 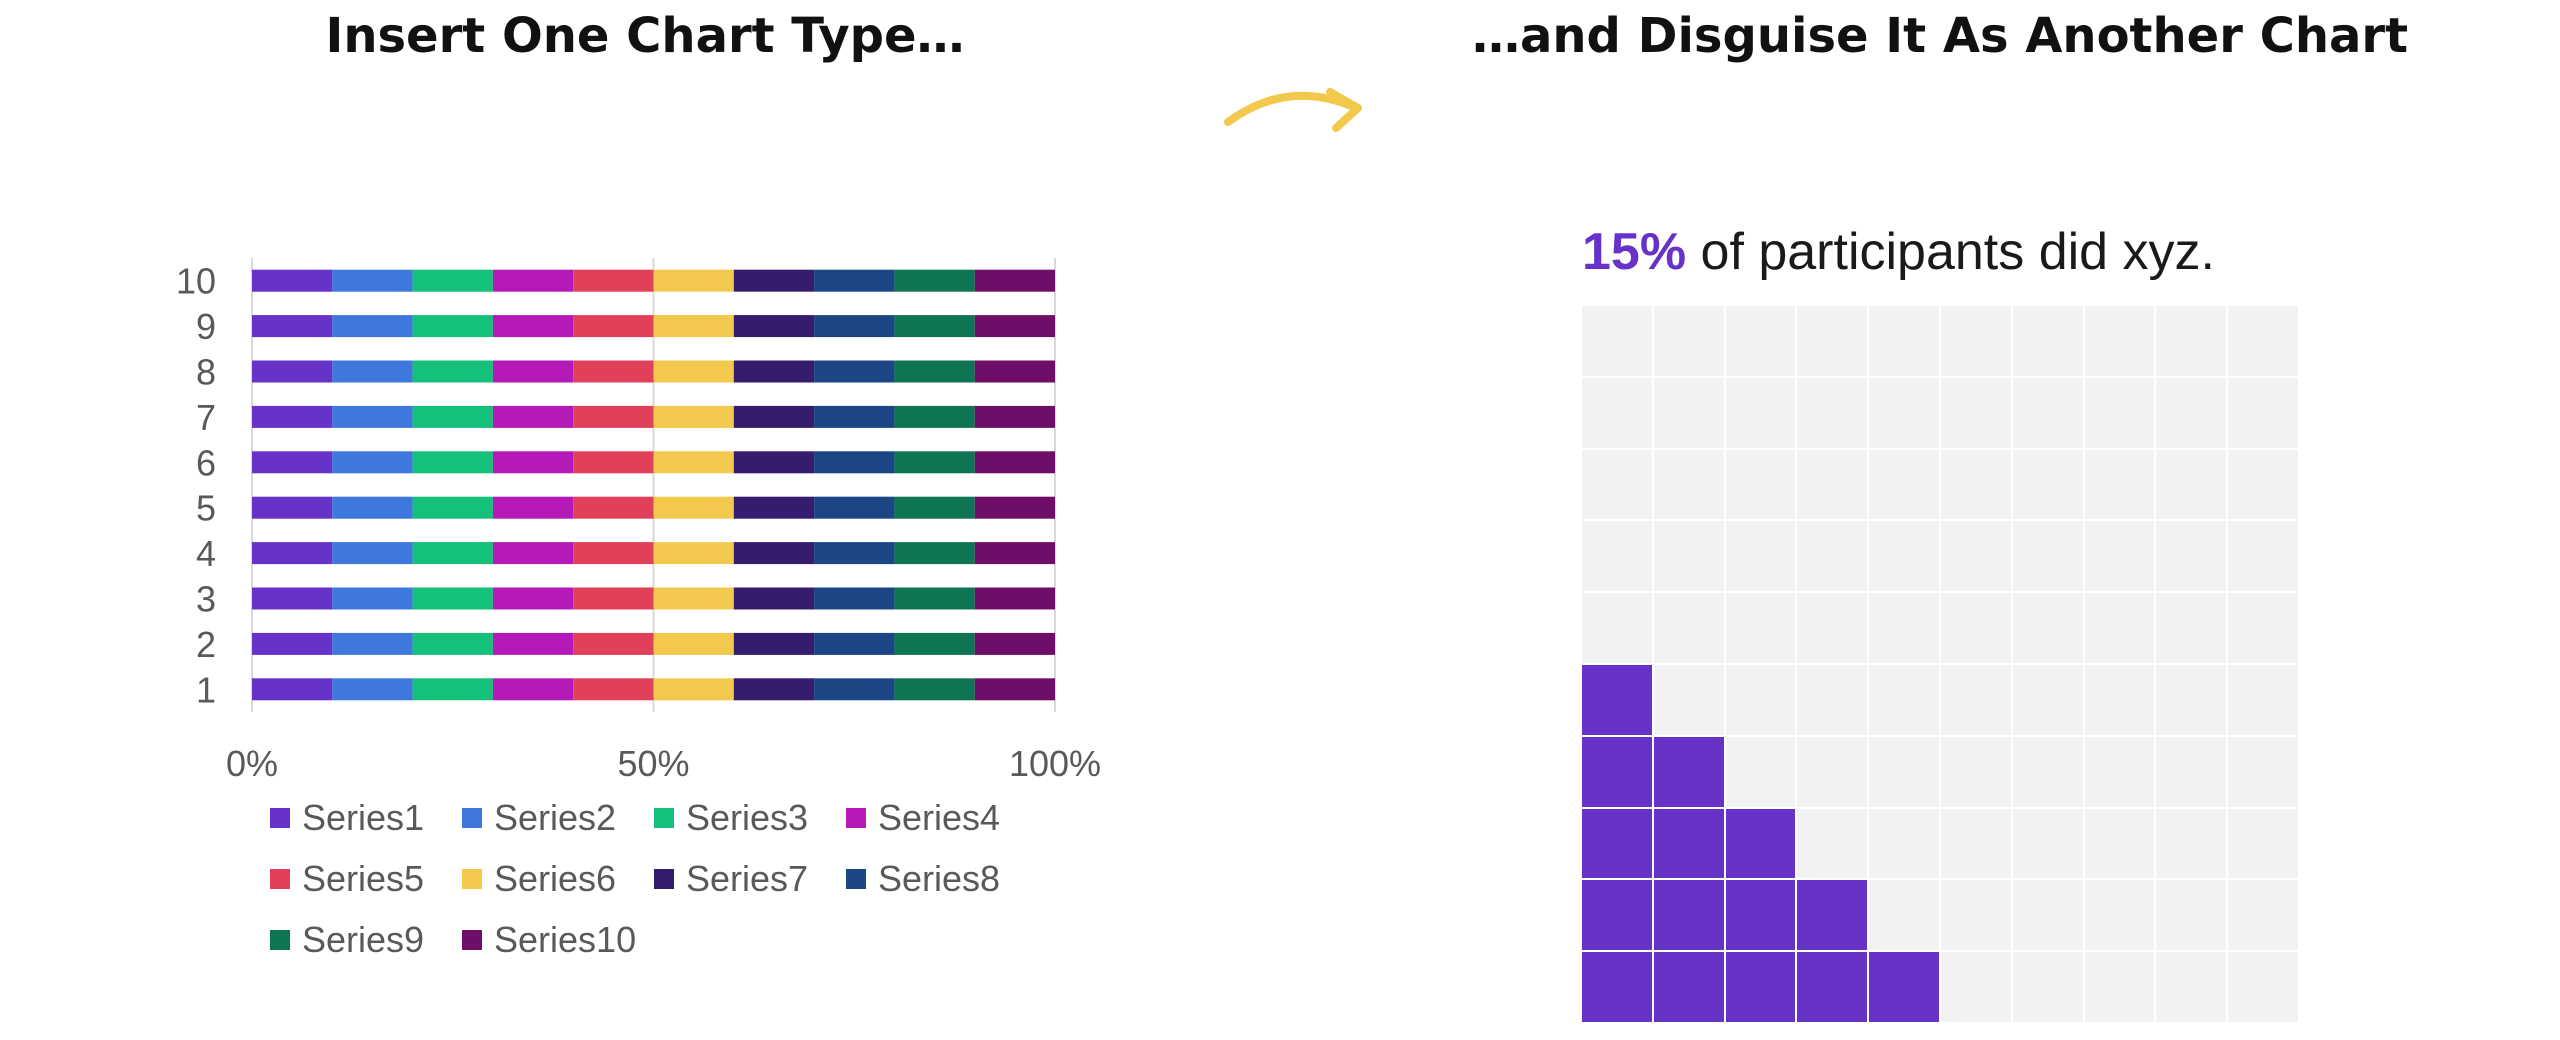 I want to click on legend-item-series8: Series8, so click(x=925, y=878).